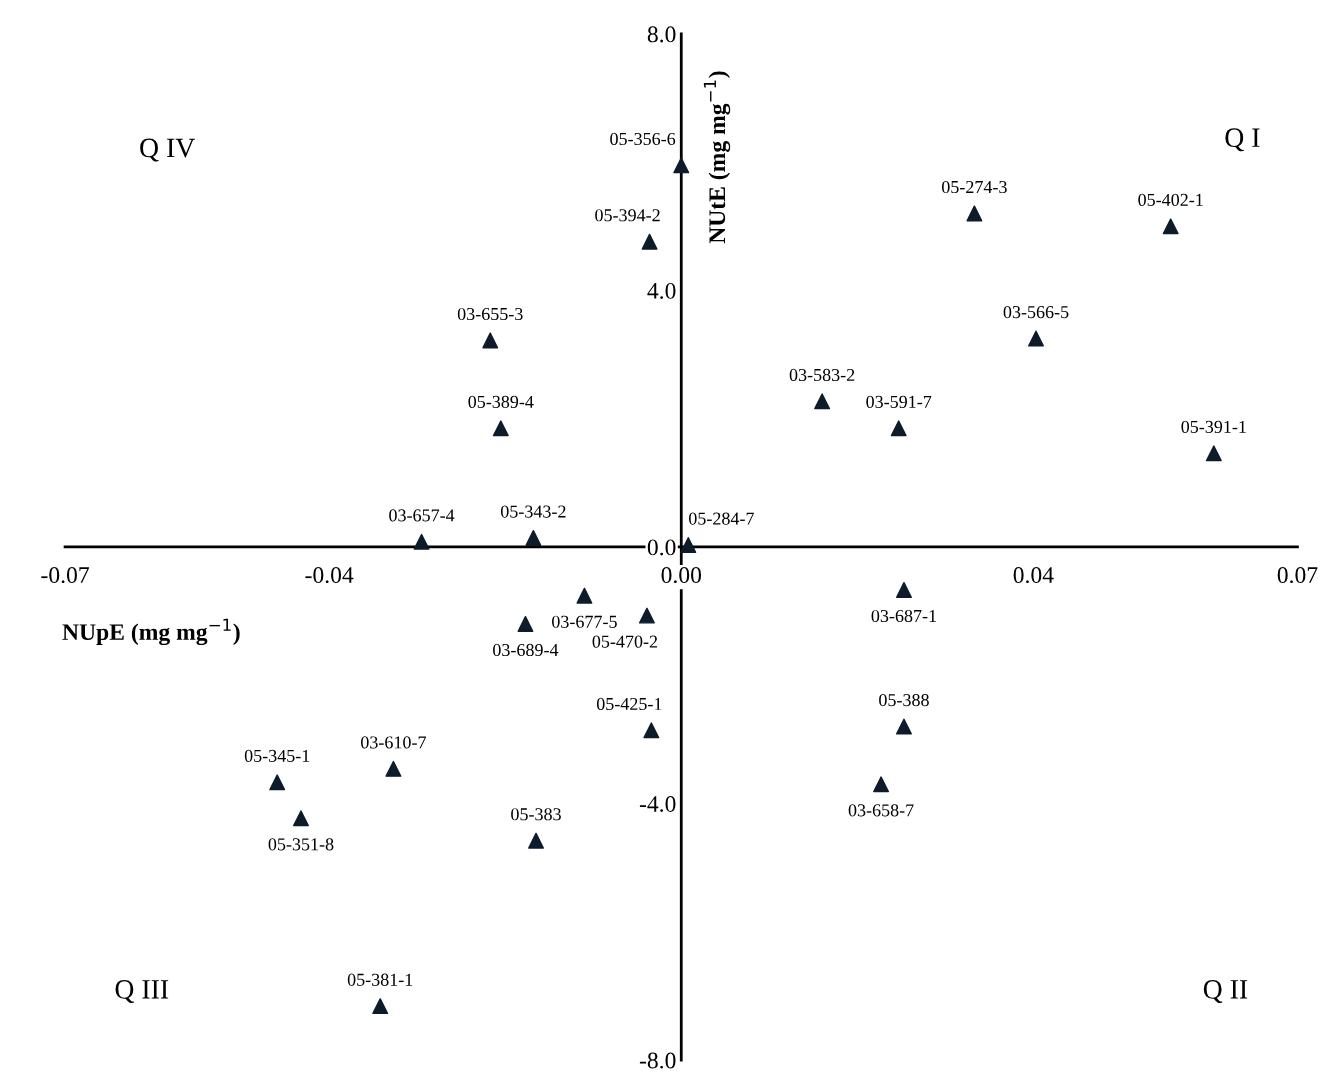  What do you see at coordinates (277, 755) in the screenshot?
I see `annotation: 05-345-1` at bounding box center [277, 755].